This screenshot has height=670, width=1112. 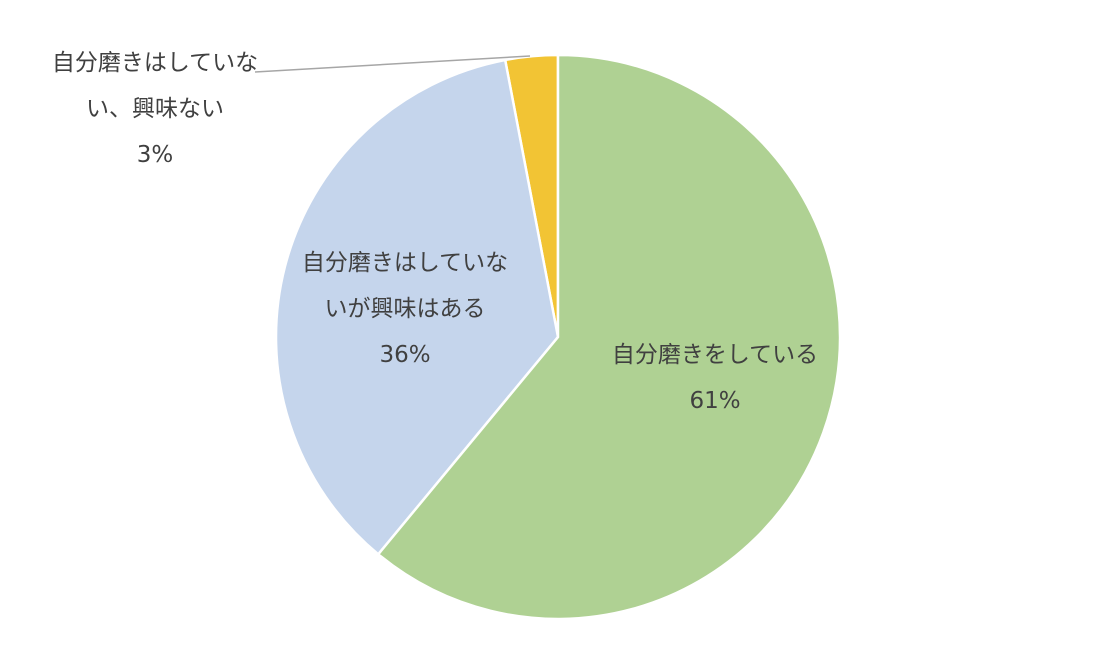 I want to click on category-label: 自分磨きをしている, so click(x=715, y=355).